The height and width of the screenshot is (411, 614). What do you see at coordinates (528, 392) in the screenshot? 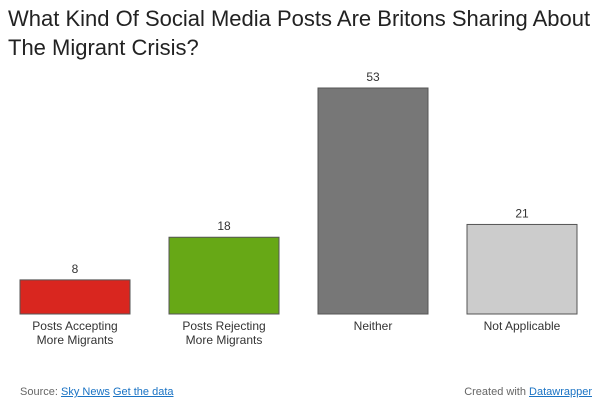
I see `credit-footer: Created with Datawrapper` at bounding box center [528, 392].